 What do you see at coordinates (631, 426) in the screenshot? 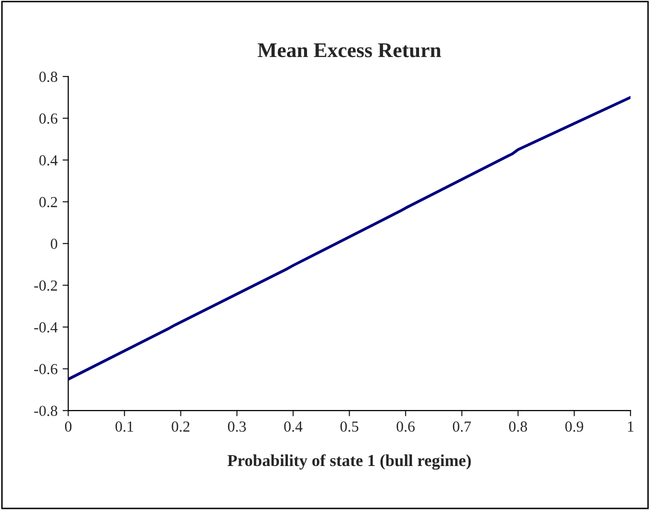
I see `x-tick-label: 1` at bounding box center [631, 426].